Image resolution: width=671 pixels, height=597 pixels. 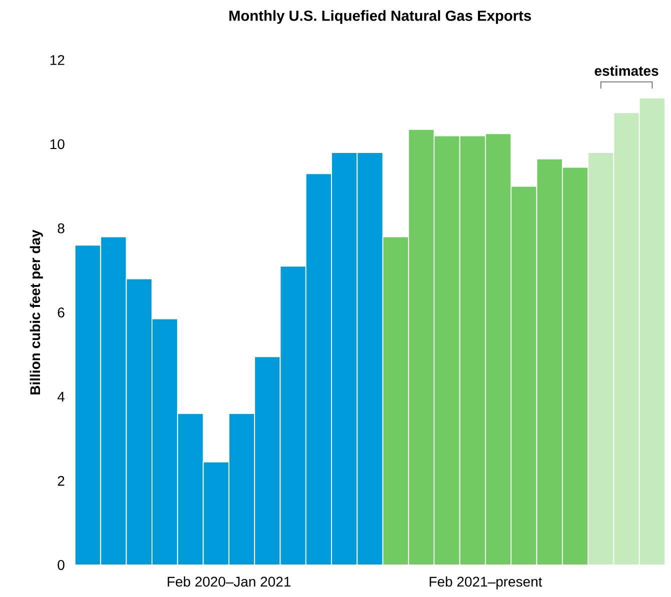 What do you see at coordinates (229, 581) in the screenshot?
I see `text: Feb 2020–Jan 2021` at bounding box center [229, 581].